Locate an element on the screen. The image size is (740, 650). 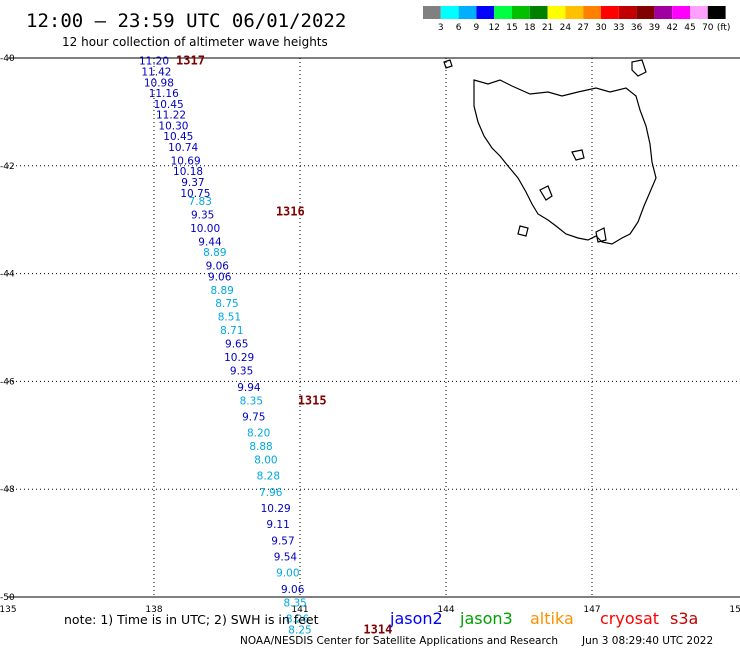
satellite-legend-cryosat: cryosat is located at coordinates (629, 618).